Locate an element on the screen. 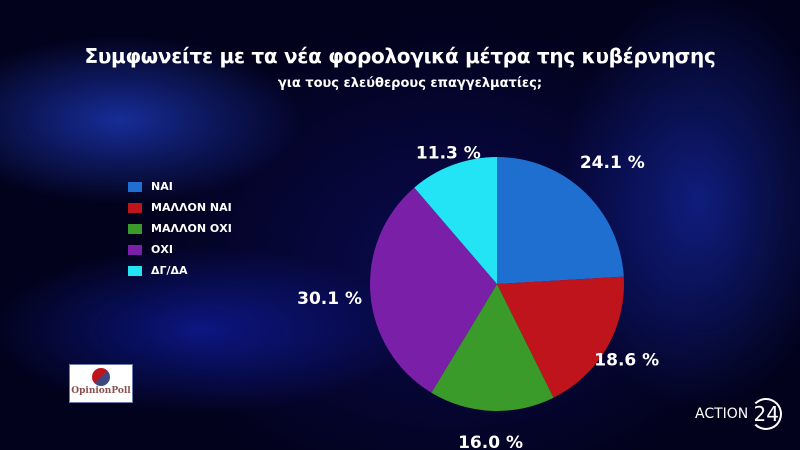 The width and height of the screenshot is (800, 450). channel-number: 24 is located at coordinates (766, 414).